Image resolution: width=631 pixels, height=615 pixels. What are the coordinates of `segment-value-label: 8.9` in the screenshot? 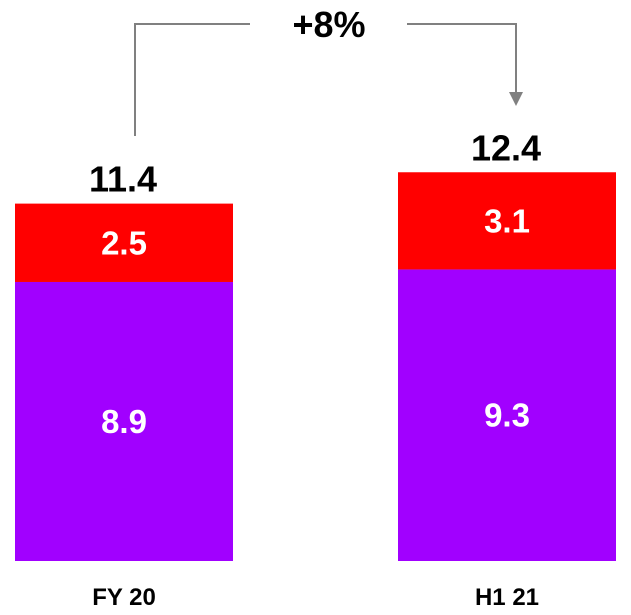 It's located at (124, 421).